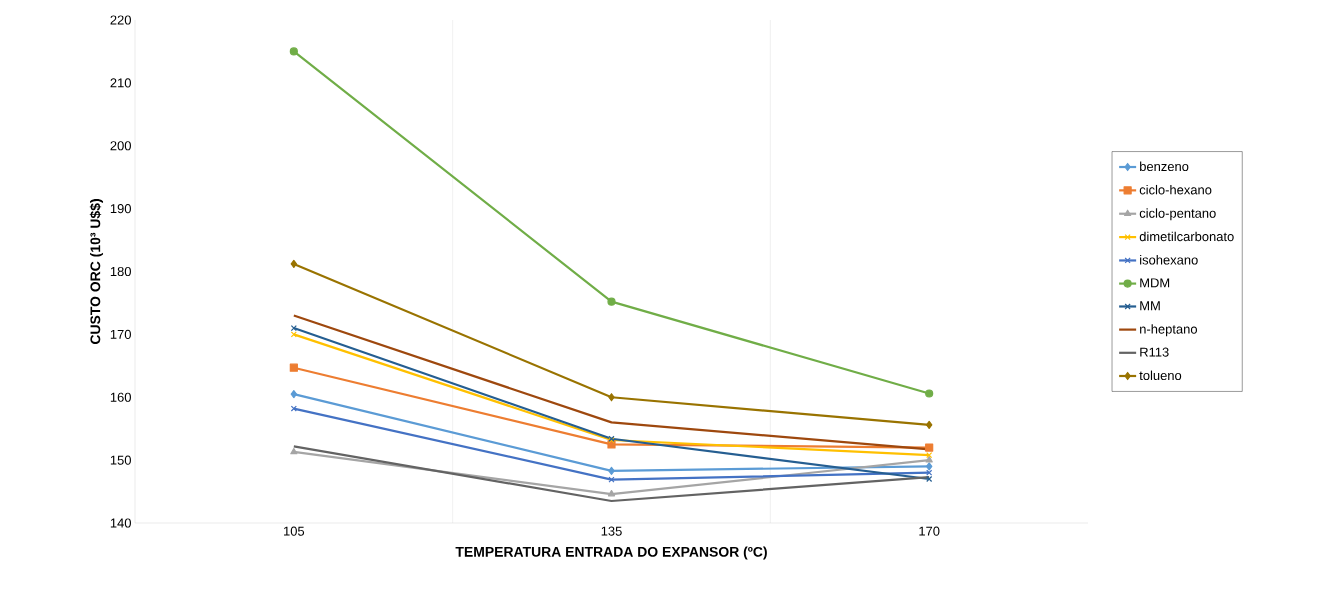 The height and width of the screenshot is (603, 1340). I want to click on x-axis-title: TEMPERATURA ENTRADA DO EXPANSOR (ºC), so click(611, 553).